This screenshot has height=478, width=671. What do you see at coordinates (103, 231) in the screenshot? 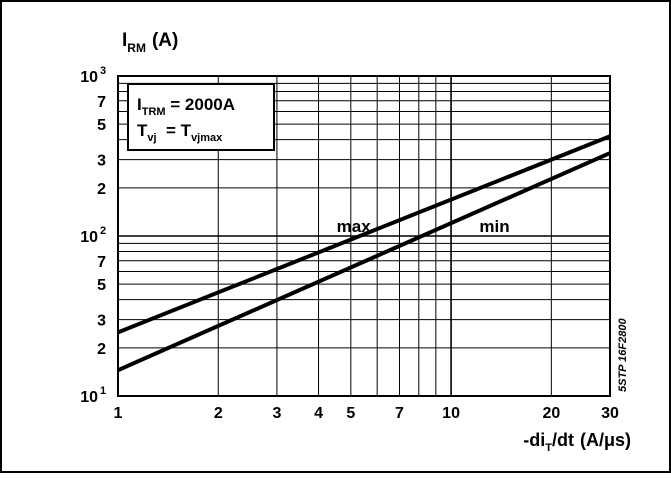
I see `y-tick-exponent: 2` at bounding box center [103, 231].